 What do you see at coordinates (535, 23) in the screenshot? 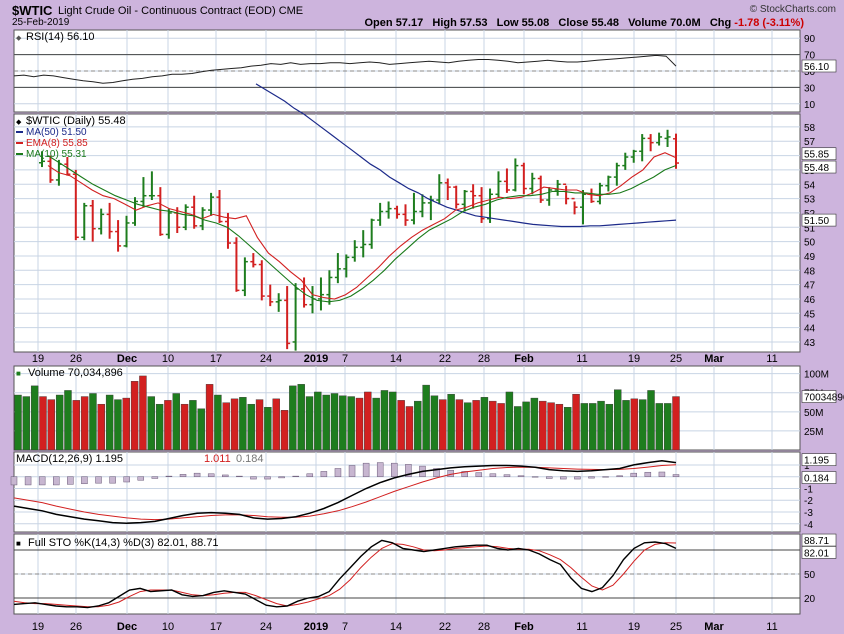
I see `low-value: 55.08` at bounding box center [535, 23].